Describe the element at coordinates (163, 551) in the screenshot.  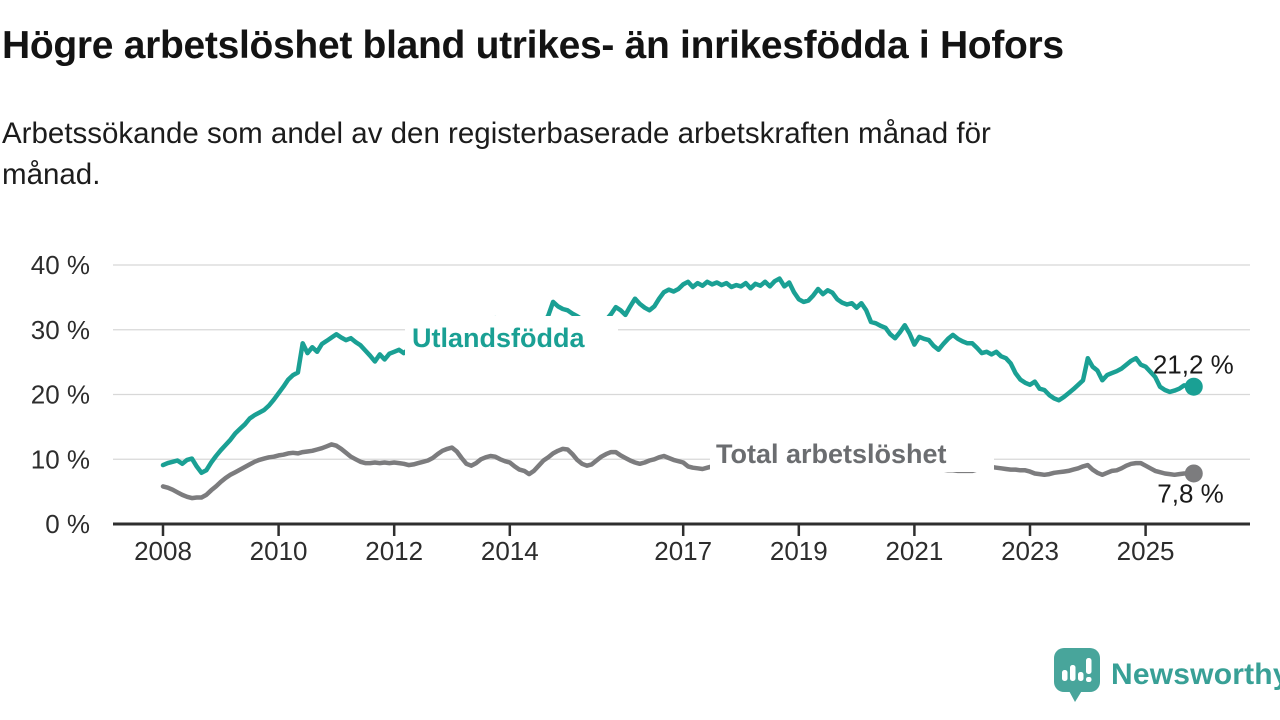
I see `x-axis-tick-label: 2008` at that location.